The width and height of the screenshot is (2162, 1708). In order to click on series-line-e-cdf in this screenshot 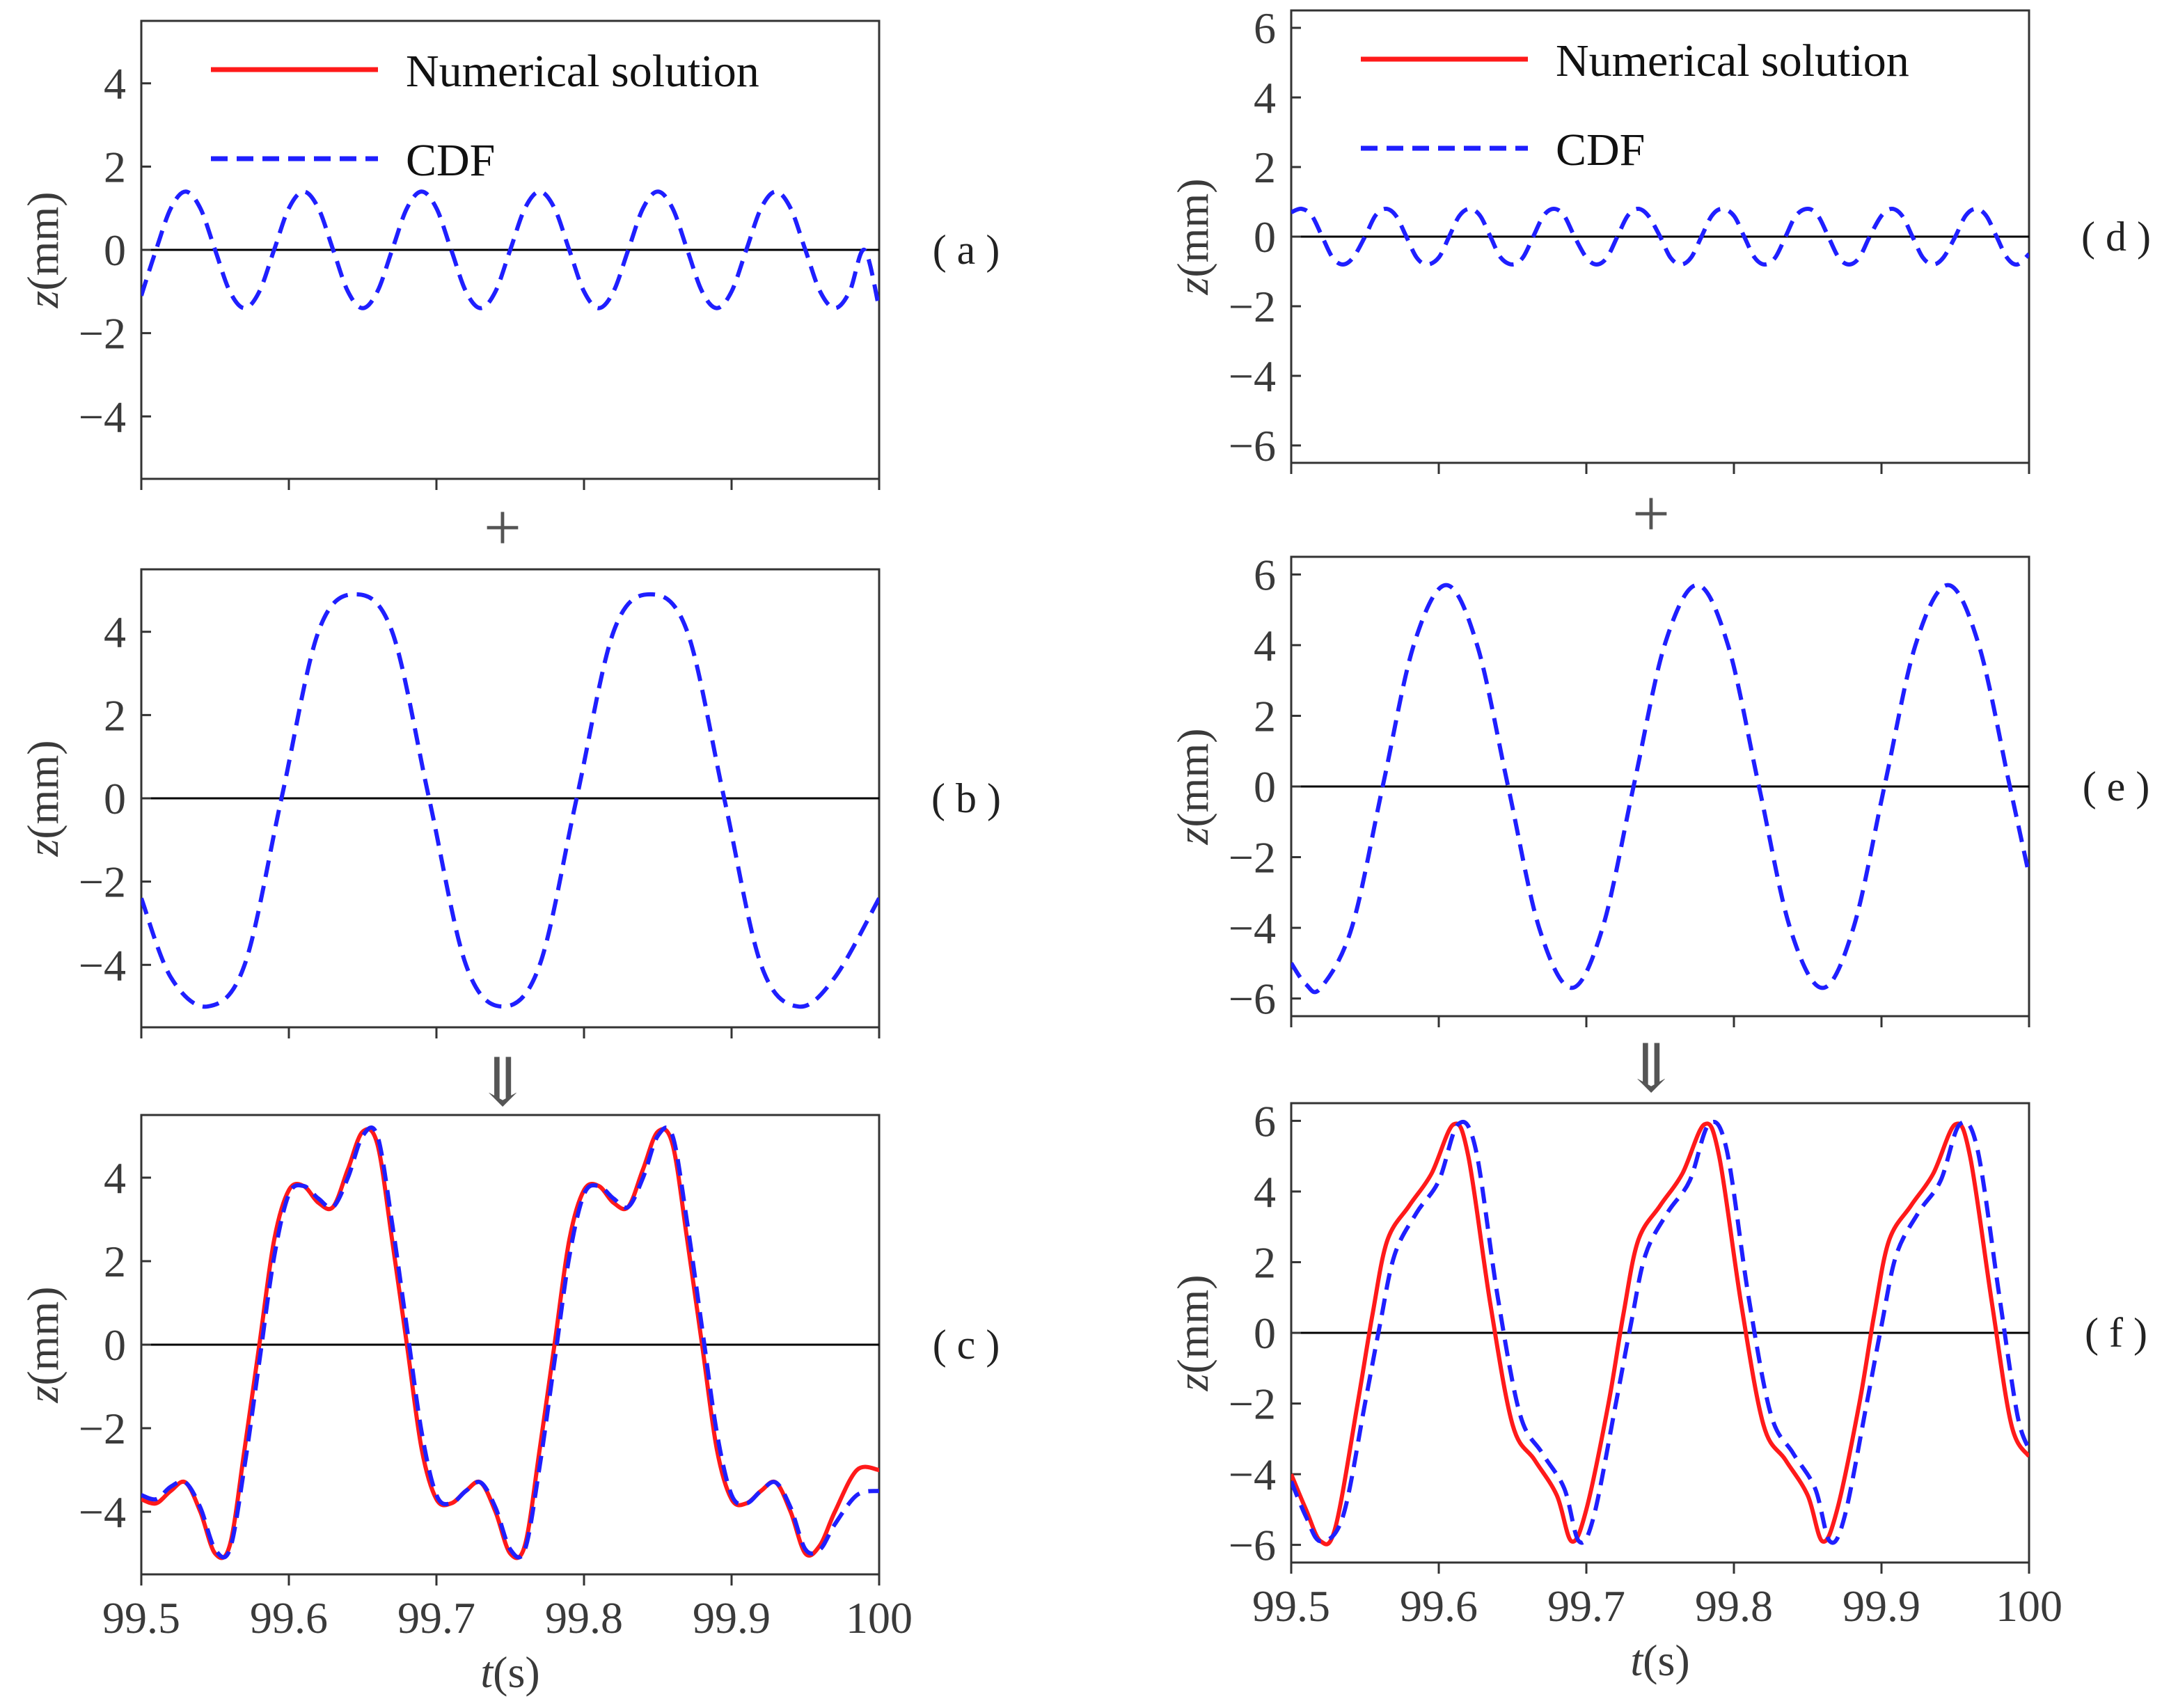, I will do `click(1660, 789)`.